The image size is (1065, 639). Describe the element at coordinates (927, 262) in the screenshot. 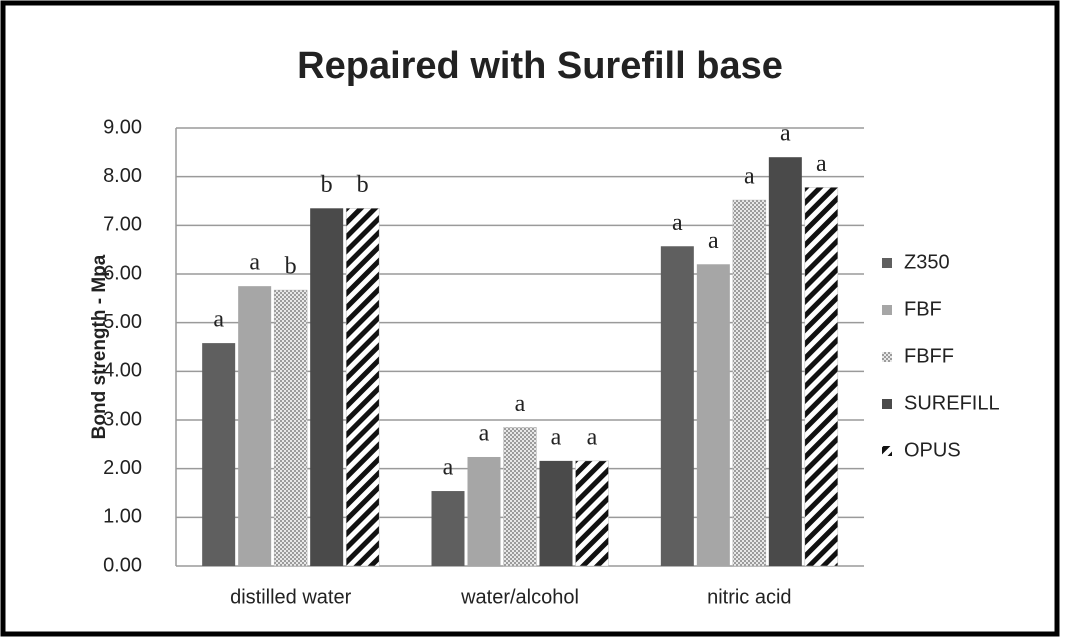

I see `legend-label: Z350` at that location.